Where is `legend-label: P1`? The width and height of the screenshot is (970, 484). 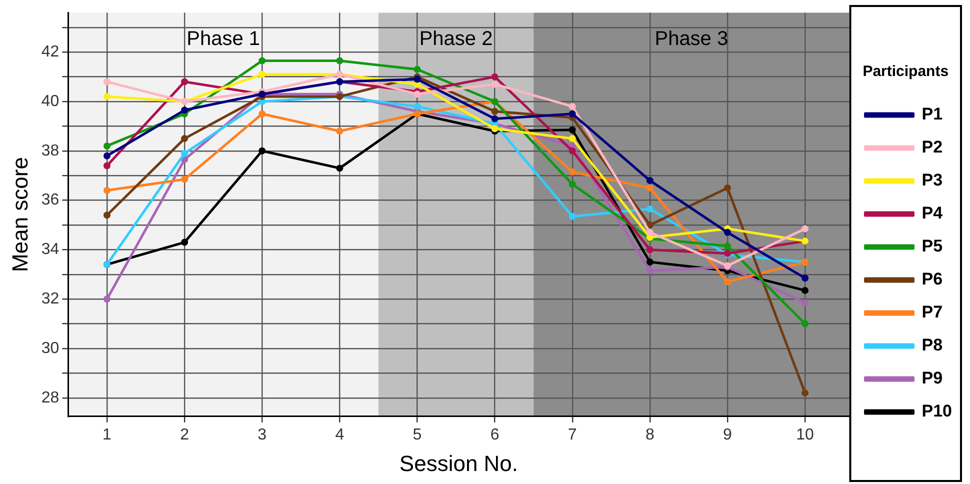
legend-label: P1 is located at coordinates (932, 114).